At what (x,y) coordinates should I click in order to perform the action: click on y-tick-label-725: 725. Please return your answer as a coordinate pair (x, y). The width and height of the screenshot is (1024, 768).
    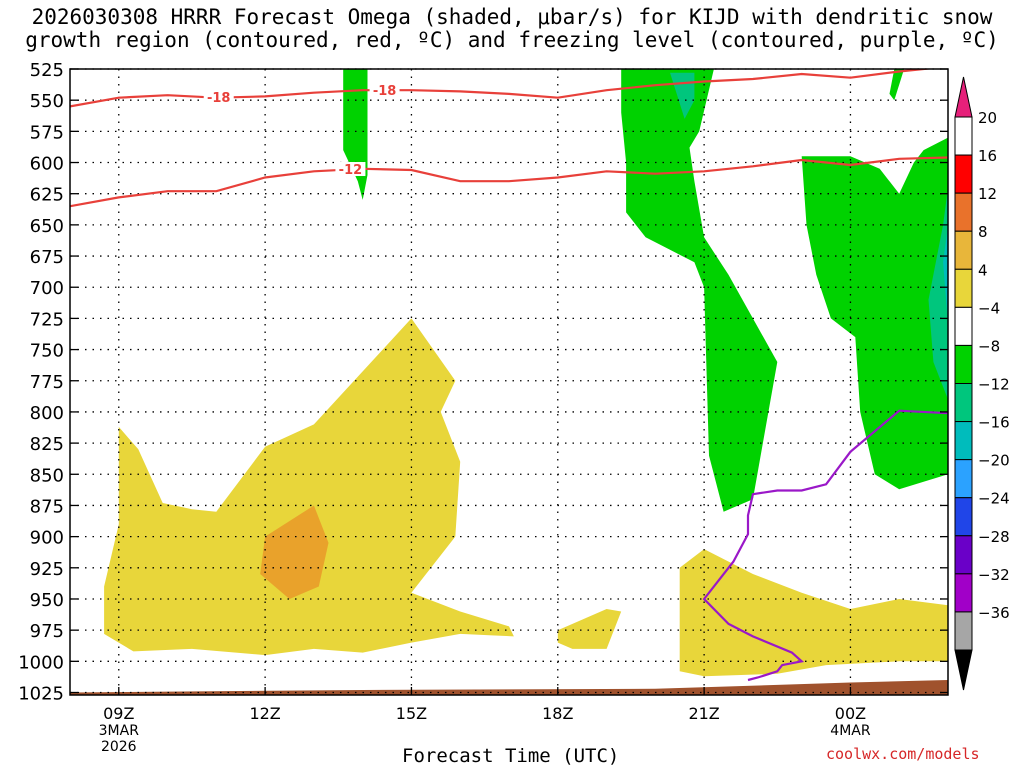
    Looking at the image, I should click on (47, 319).